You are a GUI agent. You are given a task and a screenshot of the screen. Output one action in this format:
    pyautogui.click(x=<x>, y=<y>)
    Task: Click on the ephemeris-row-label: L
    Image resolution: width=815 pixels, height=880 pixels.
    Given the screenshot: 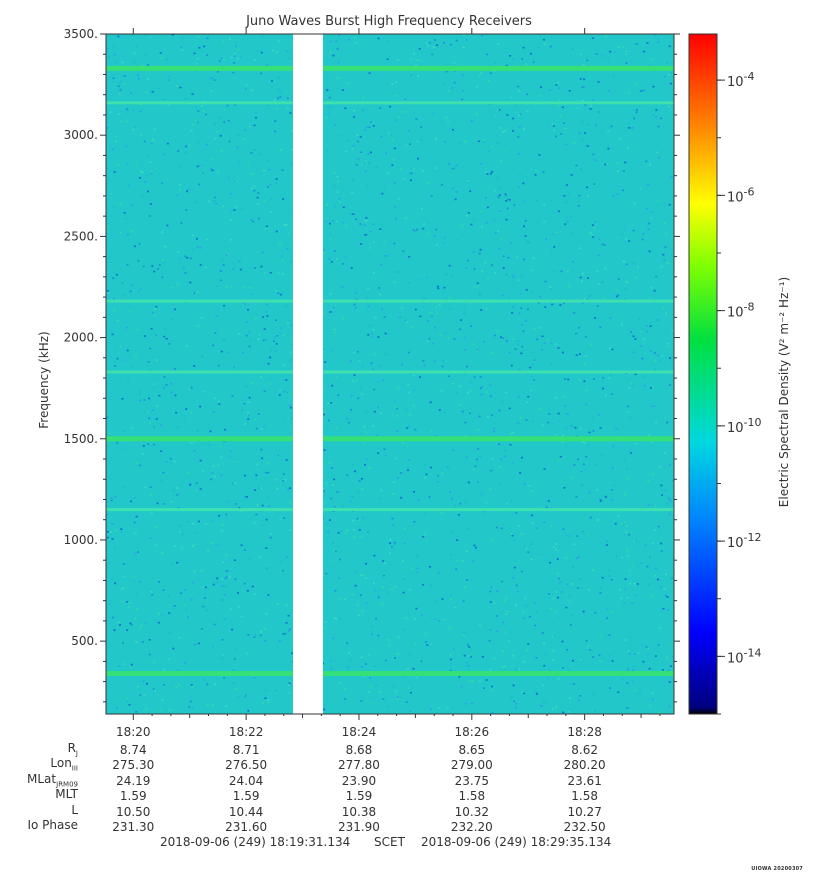 What is the action you would take?
    pyautogui.click(x=43, y=810)
    